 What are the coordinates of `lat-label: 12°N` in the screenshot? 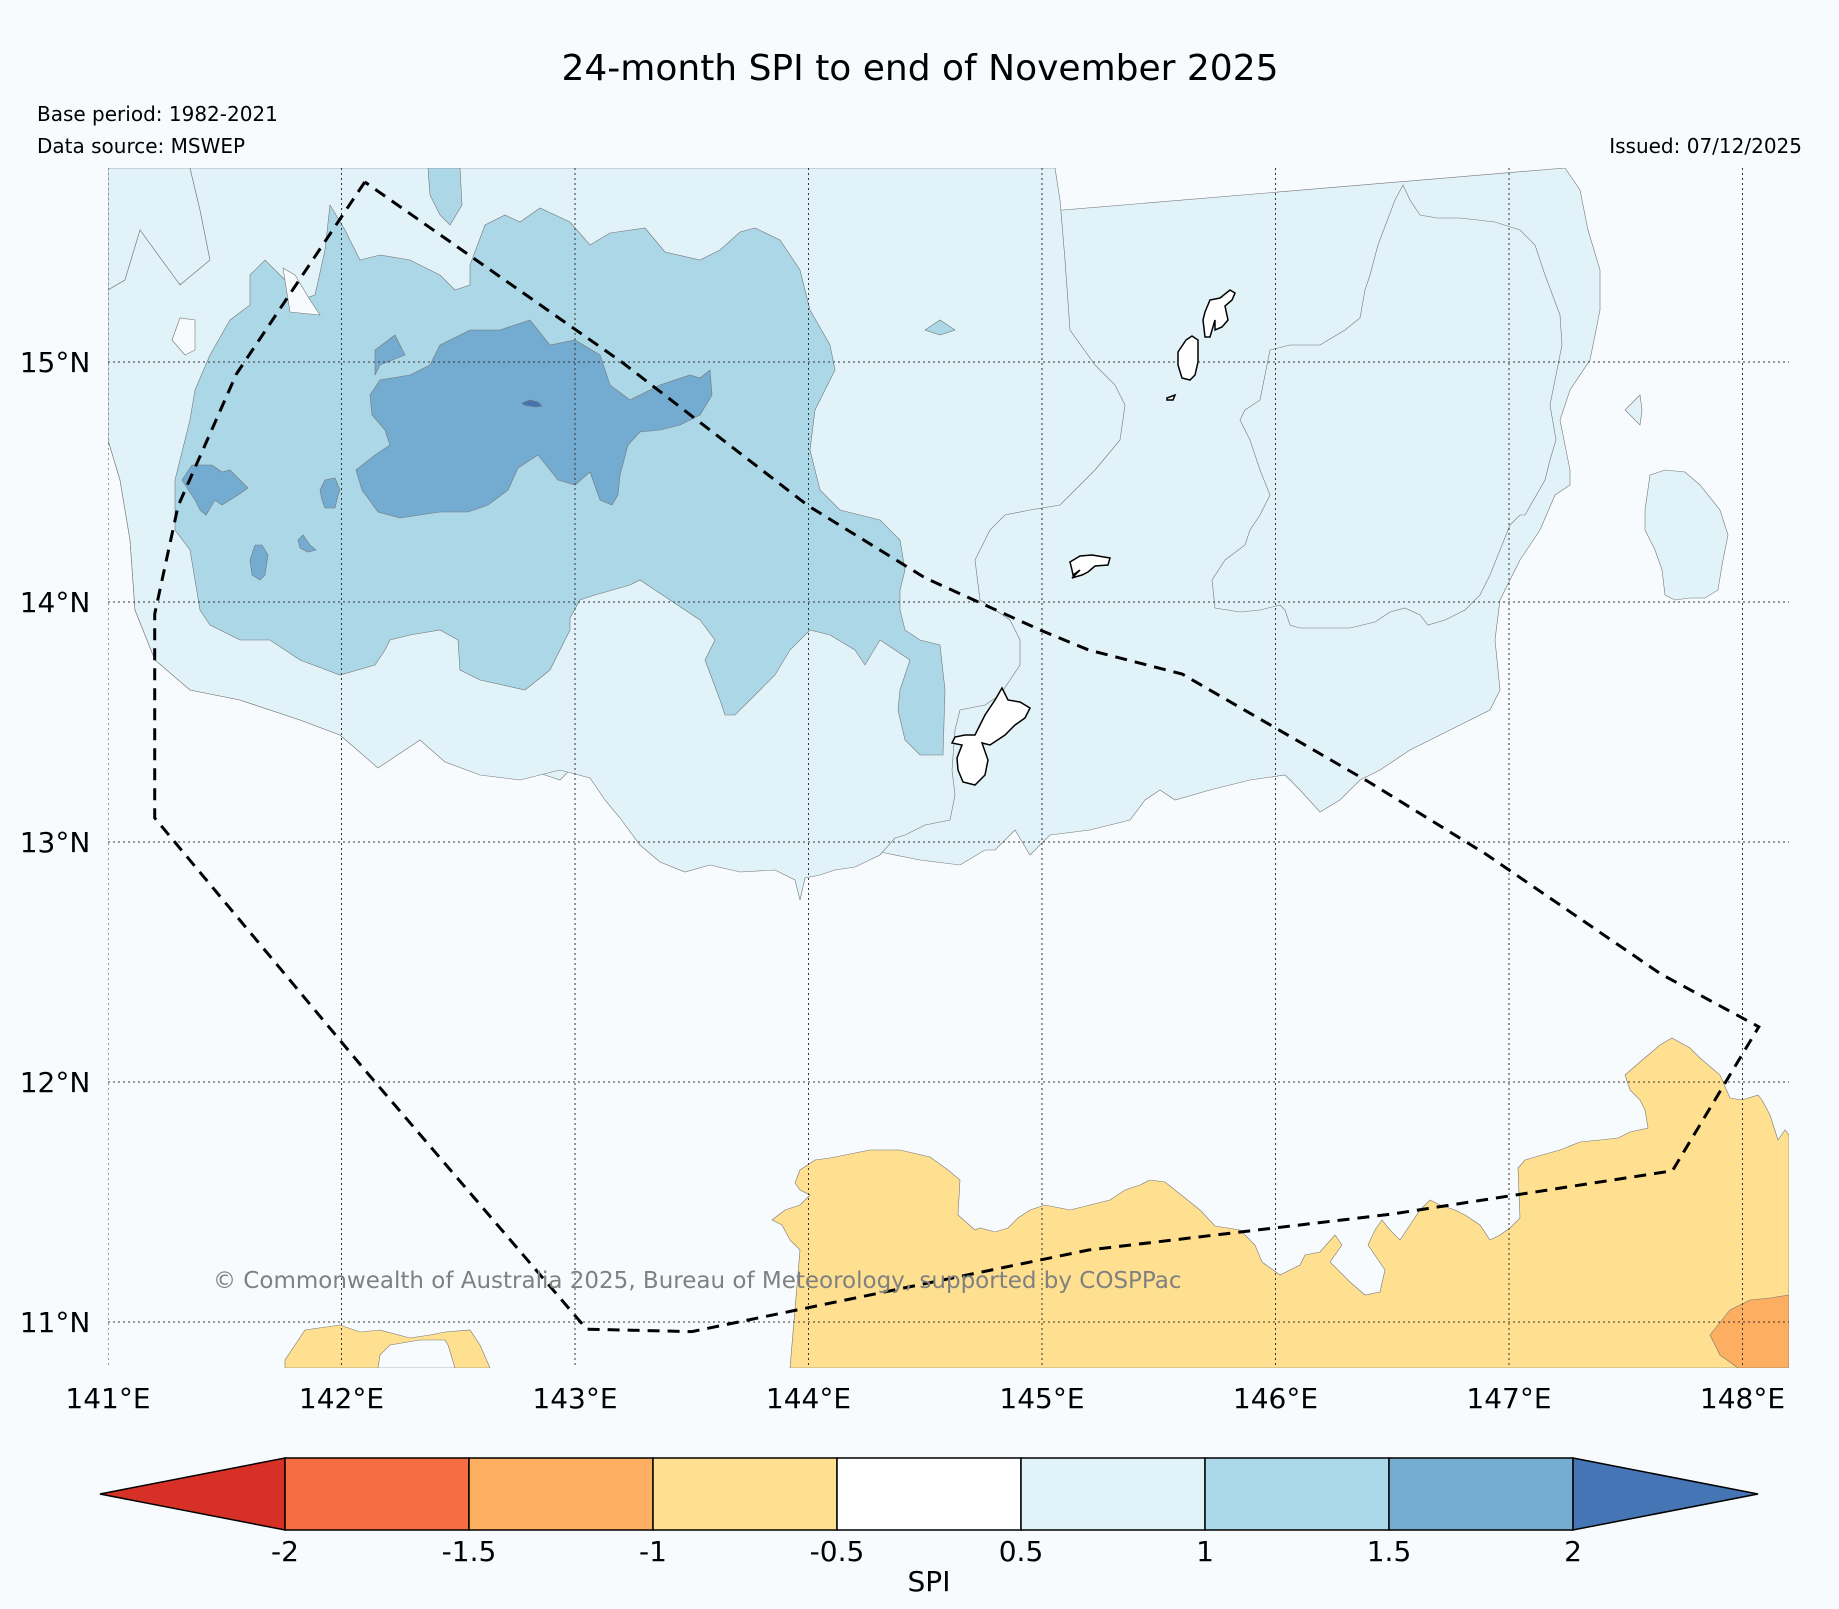 It's located at (55, 1082).